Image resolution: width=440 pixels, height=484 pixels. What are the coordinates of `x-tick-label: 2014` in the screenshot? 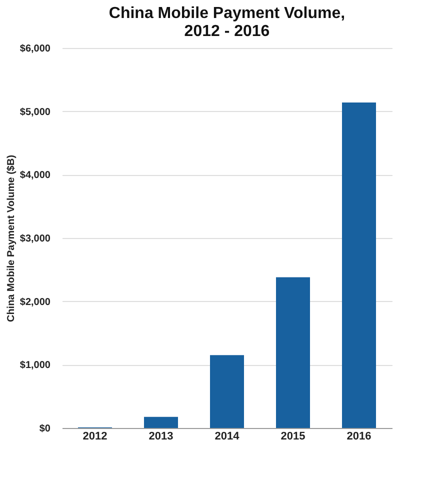 It's located at (227, 436).